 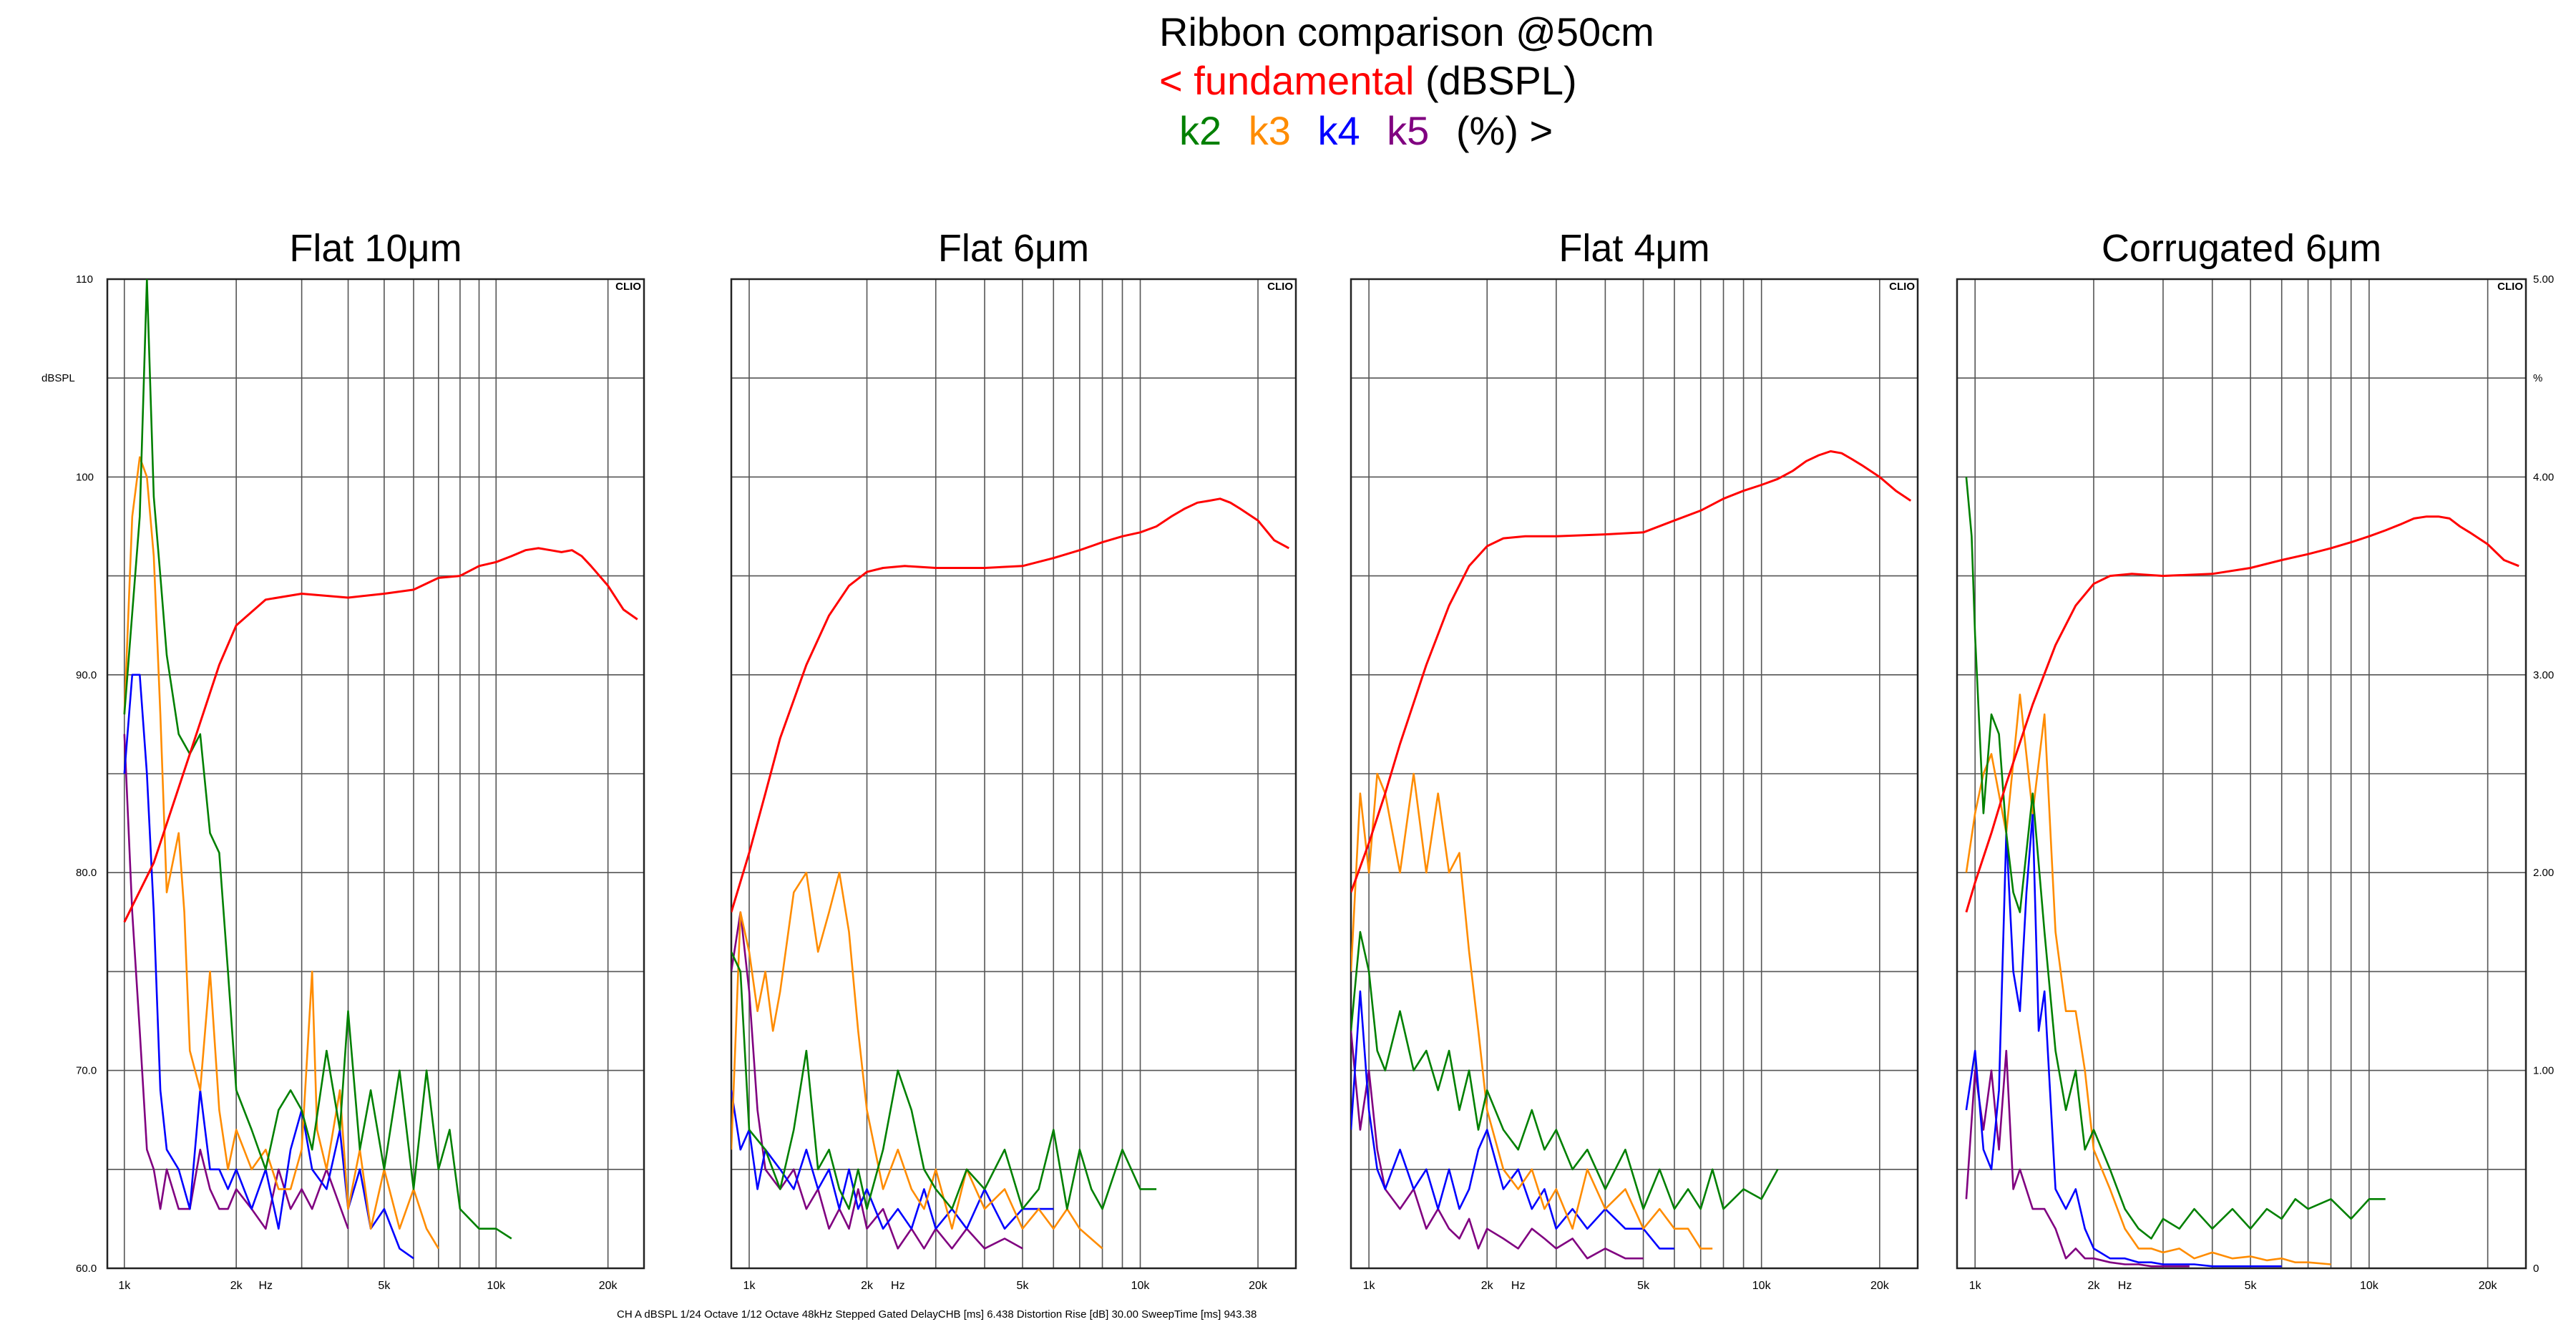 I want to click on panel-title: Flat 4μm, so click(x=1633, y=248).